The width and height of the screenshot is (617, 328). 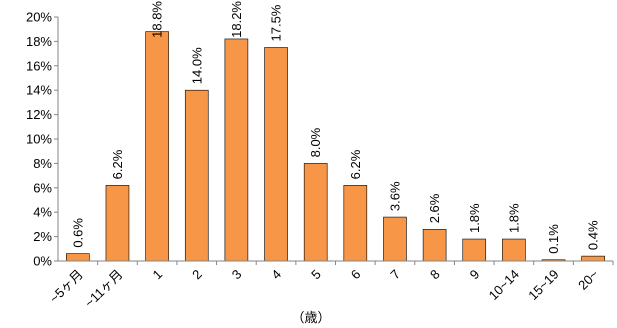 What do you see at coordinates (157, 19) in the screenshot?
I see `data-label: 18.8%` at bounding box center [157, 19].